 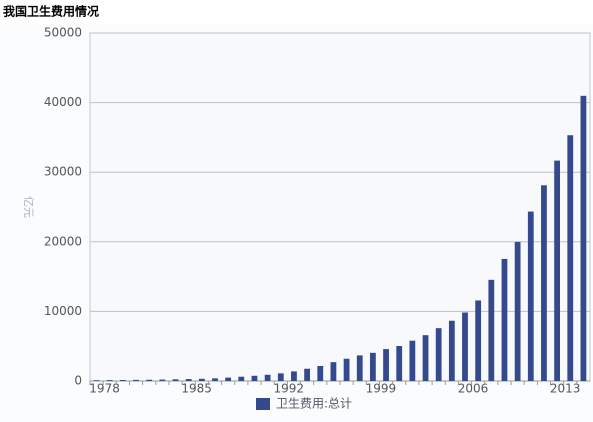 What do you see at coordinates (51, 11) in the screenshot?
I see `chart-title: 我国卫生费用情况` at bounding box center [51, 11].